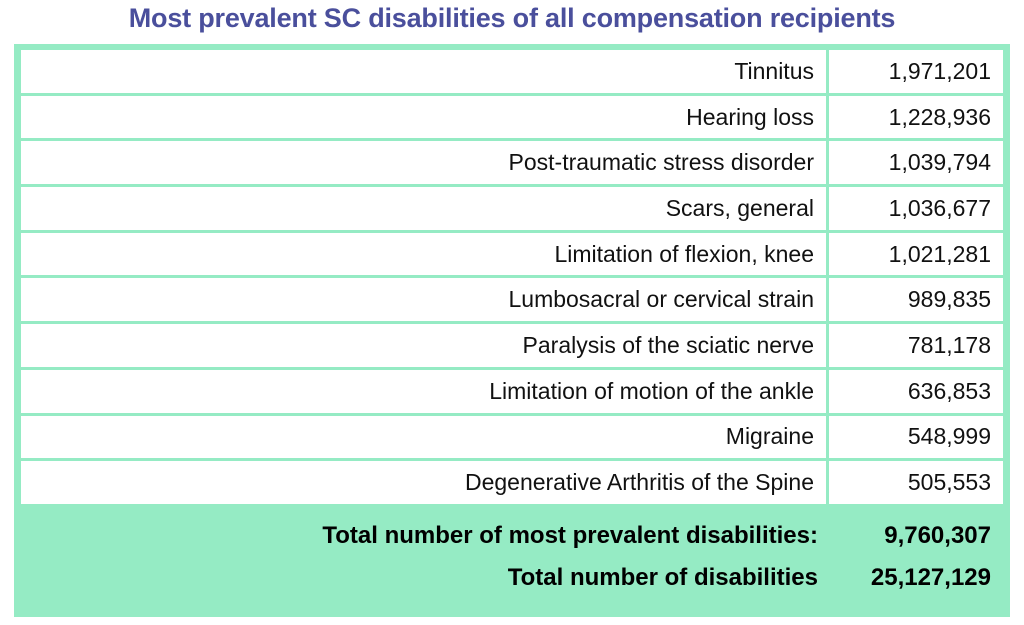  Describe the element at coordinates (425, 438) in the screenshot. I see `row-label: Migraine` at that location.